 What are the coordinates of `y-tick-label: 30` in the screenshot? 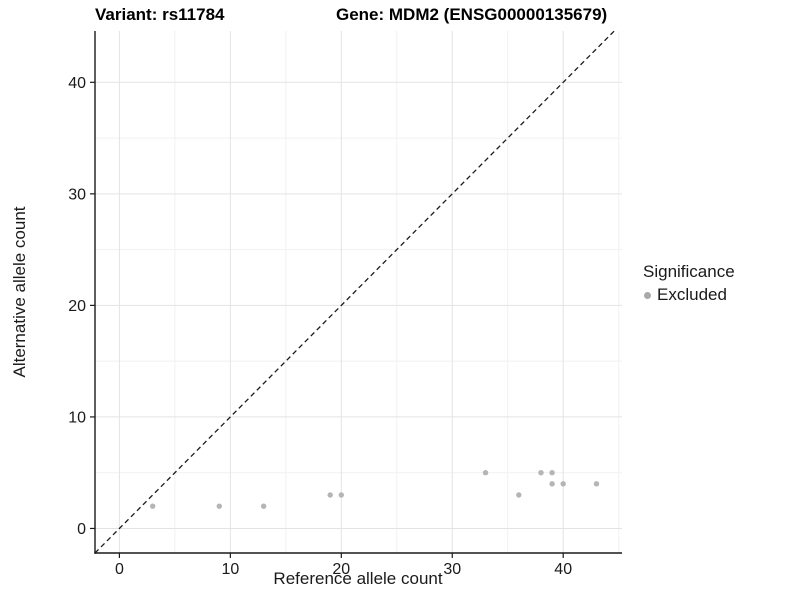 It's located at (77, 194).